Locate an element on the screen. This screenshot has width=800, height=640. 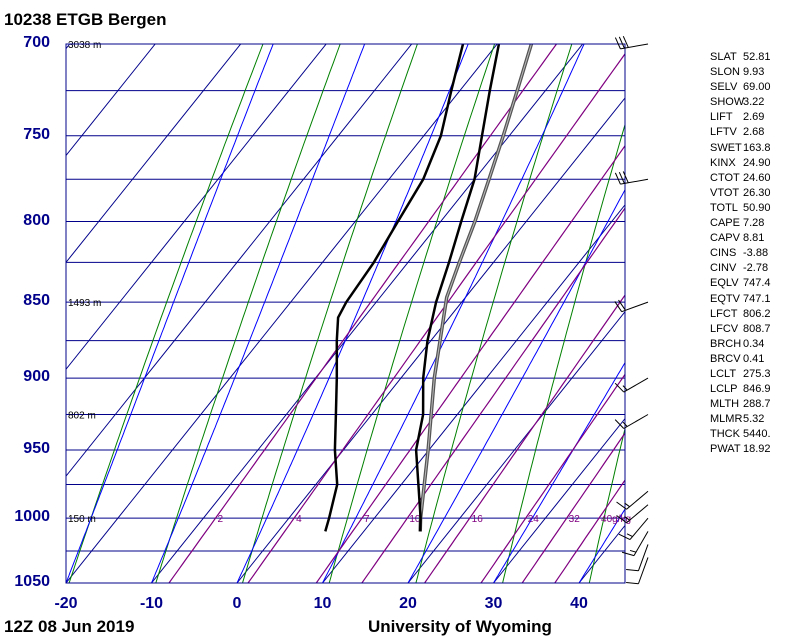
index-row: EQTV 747.1 is located at coordinates (740, 299).